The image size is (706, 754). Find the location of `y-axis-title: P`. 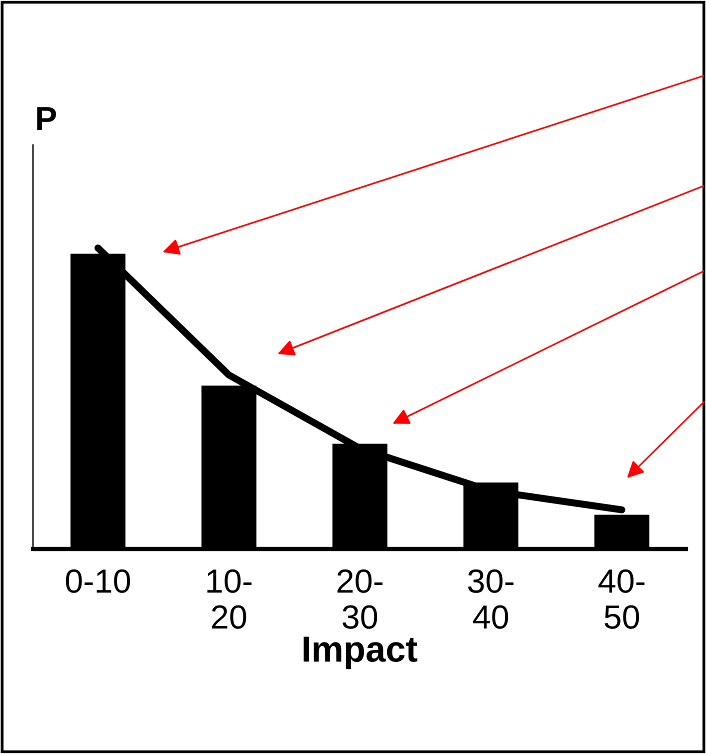

y-axis-title: P is located at coordinates (46, 118).